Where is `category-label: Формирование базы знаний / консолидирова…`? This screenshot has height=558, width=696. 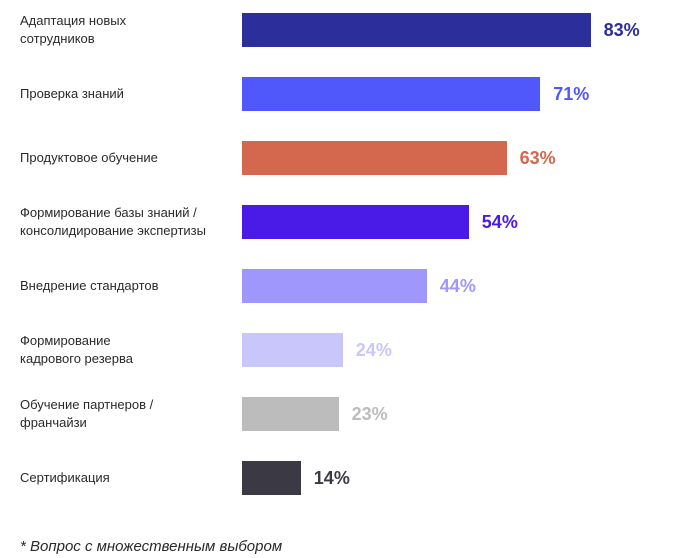 category-label: Формирование базы знаний / консолидирова… is located at coordinates (113, 221).